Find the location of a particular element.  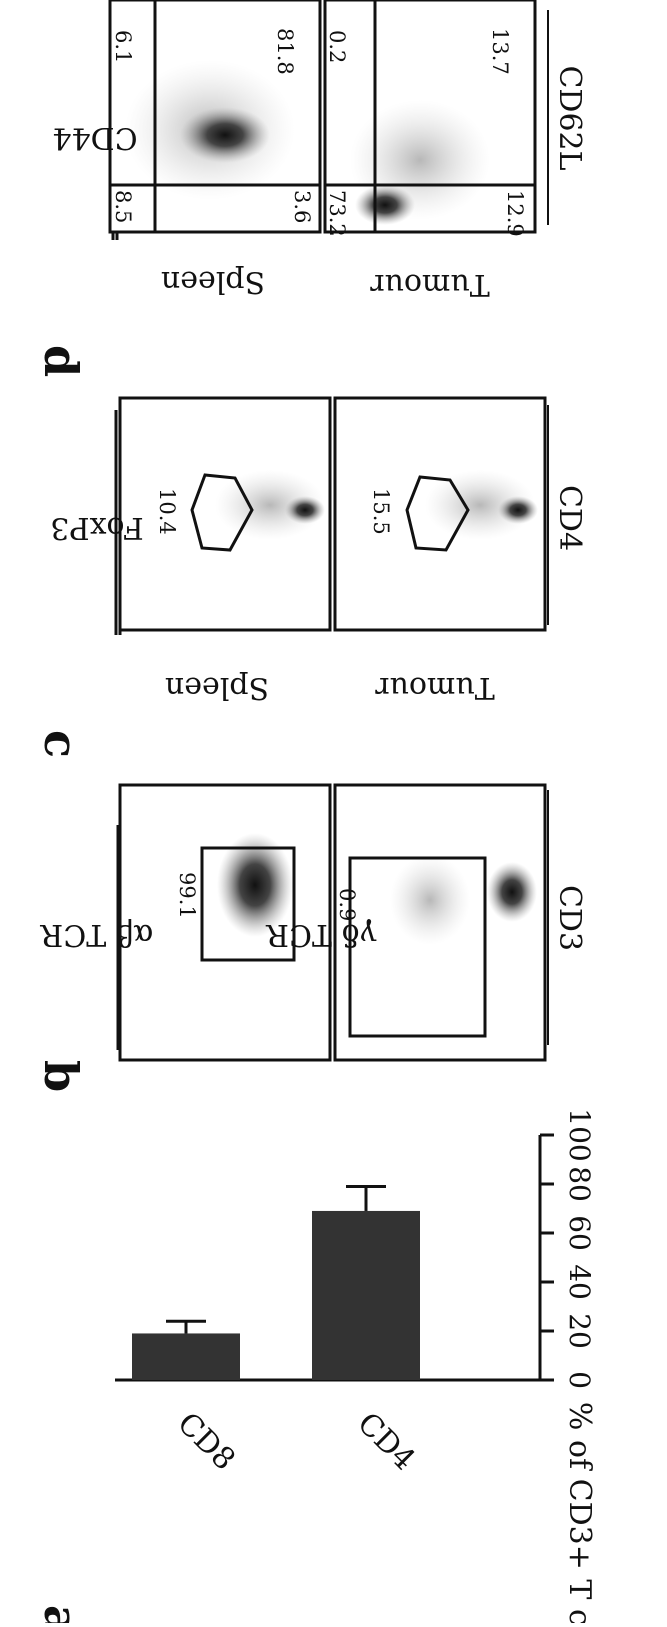

panel-d-y-label: CD44 is located at coordinates (94, 137).